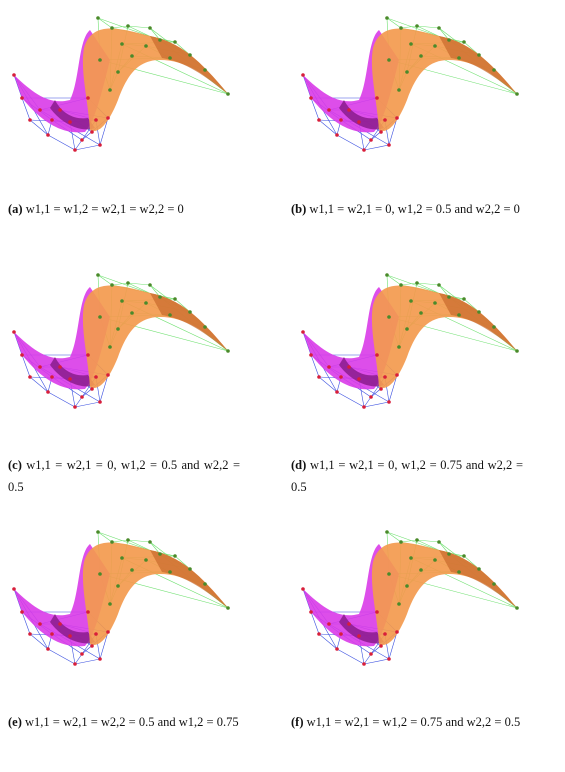 Image resolution: width=565 pixels, height=772 pixels. What do you see at coordinates (124, 209) in the screenshot?
I see `caption: (a) w1,1 = w1,2 = w2,1 = w2,2 = 0` at bounding box center [124, 209].